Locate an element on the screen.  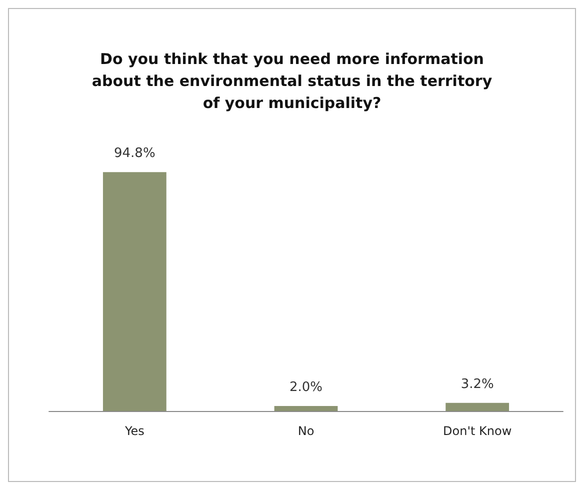
data-label: 94.8% is located at coordinates (135, 154).